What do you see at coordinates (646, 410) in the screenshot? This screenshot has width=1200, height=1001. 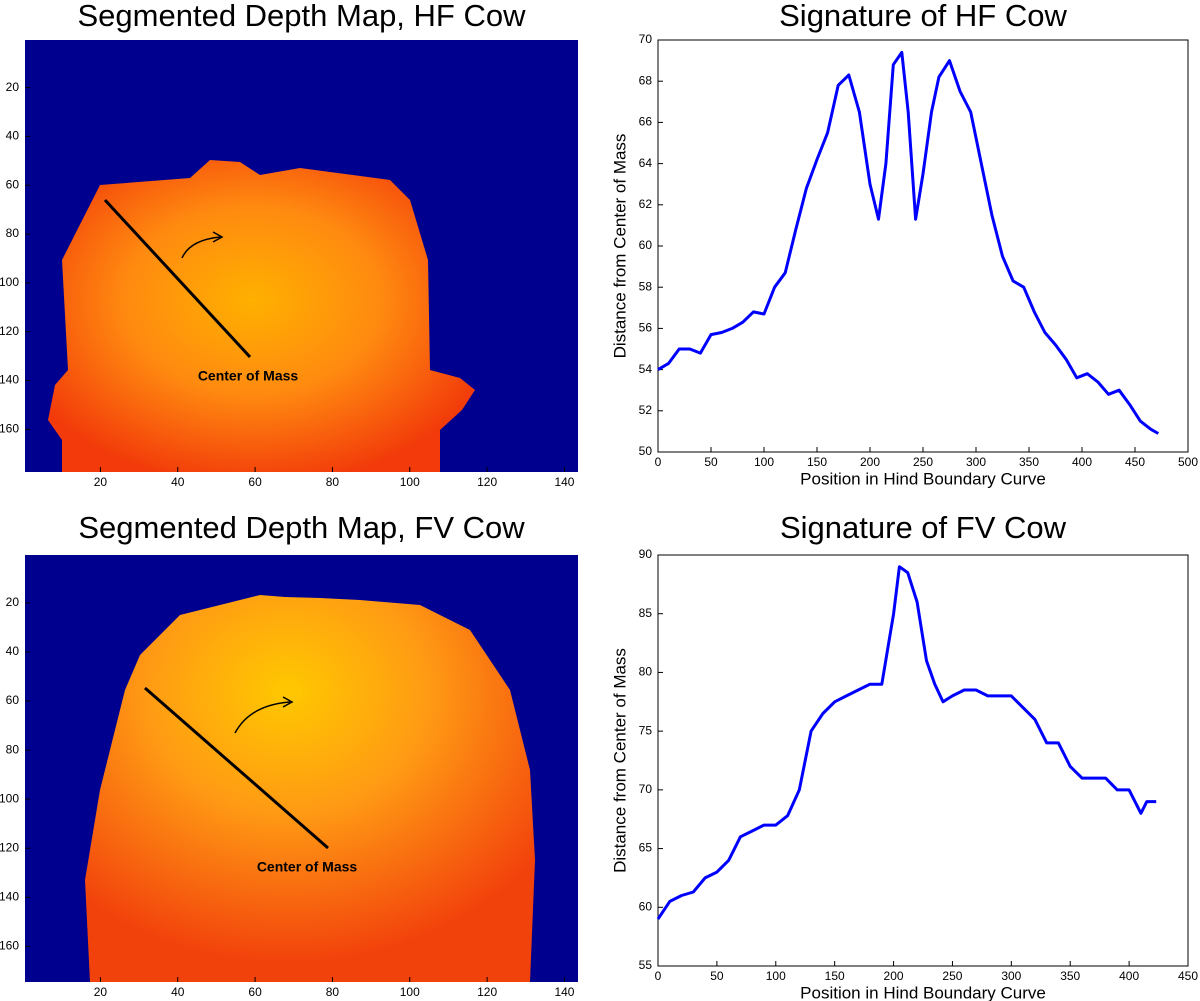 I see `y-tick-label: 52` at bounding box center [646, 410].